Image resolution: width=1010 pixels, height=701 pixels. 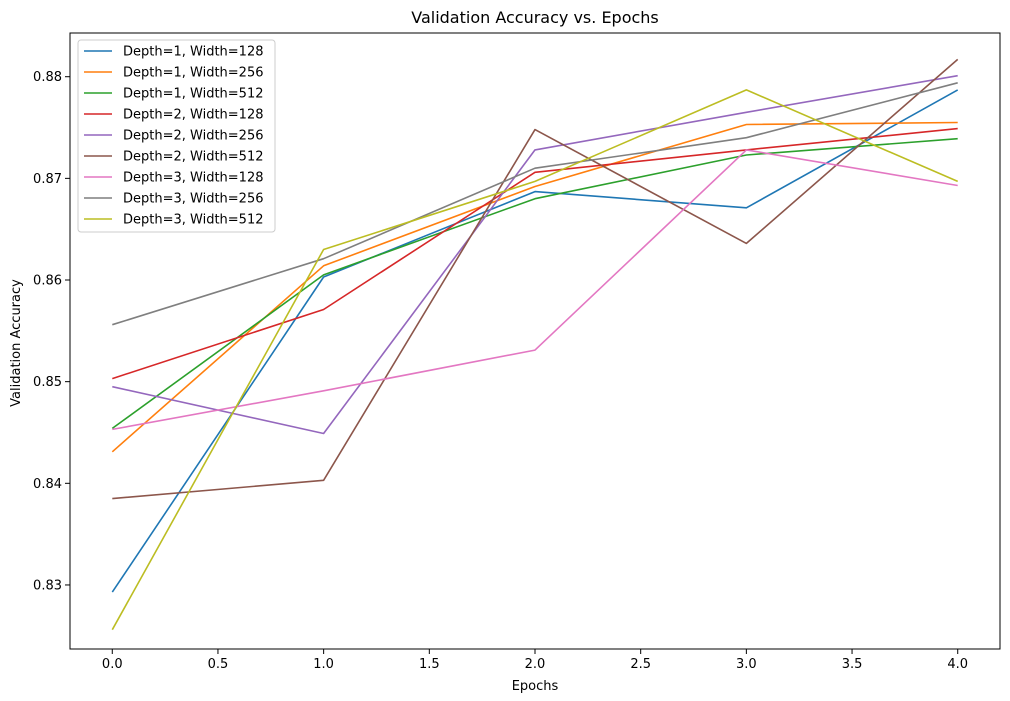 I want to click on y-tick-label: 0.84, so click(x=47, y=484).